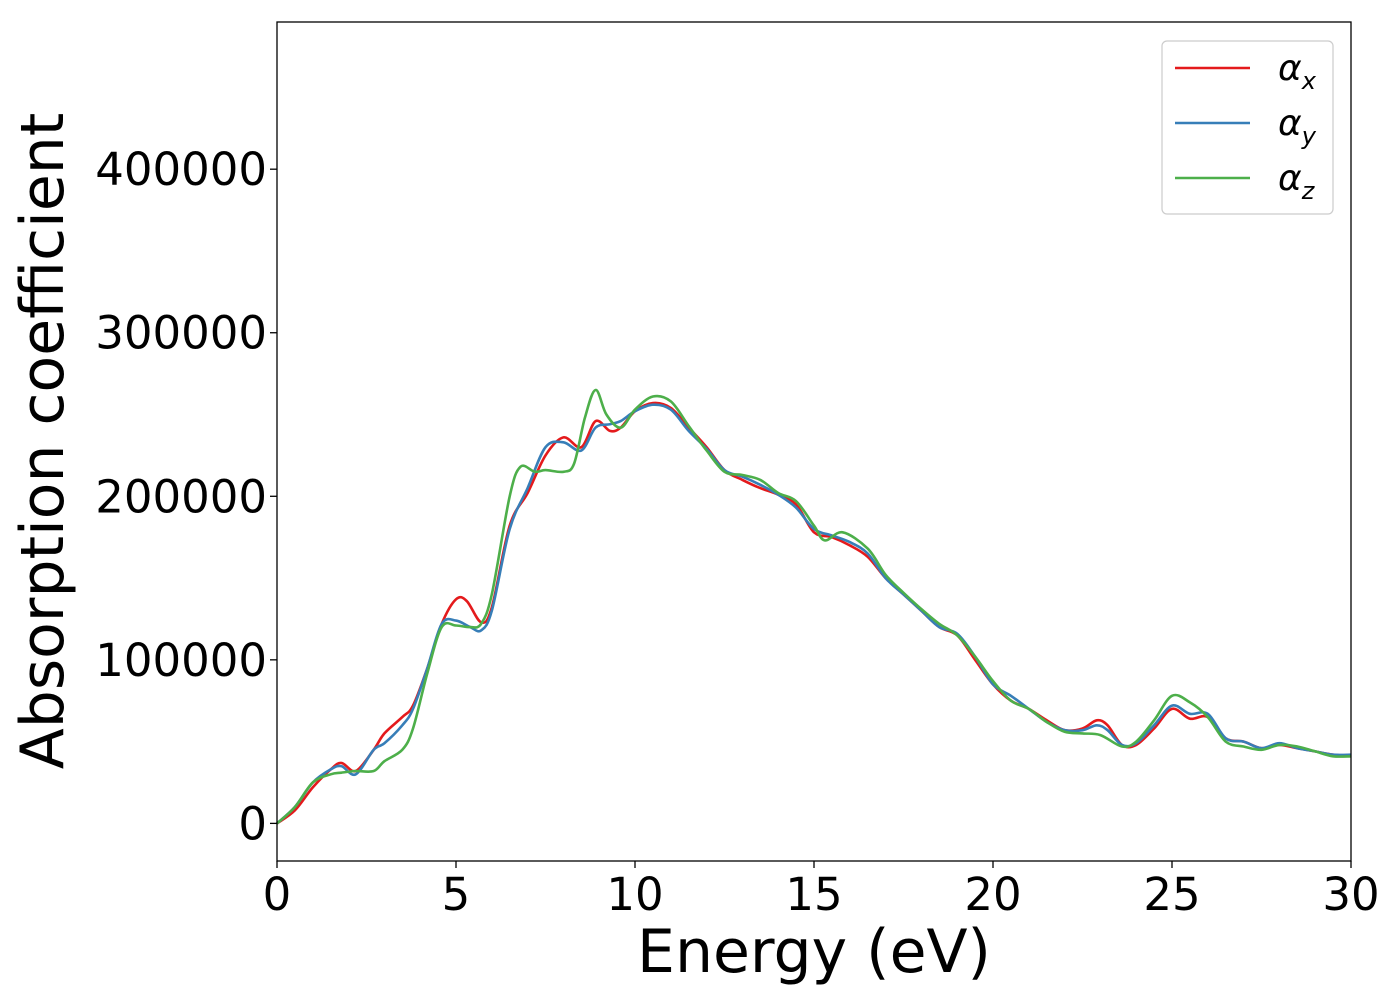 This screenshot has width=1400, height=1000. I want to click on x-tick-label: 30, so click(1350, 894).